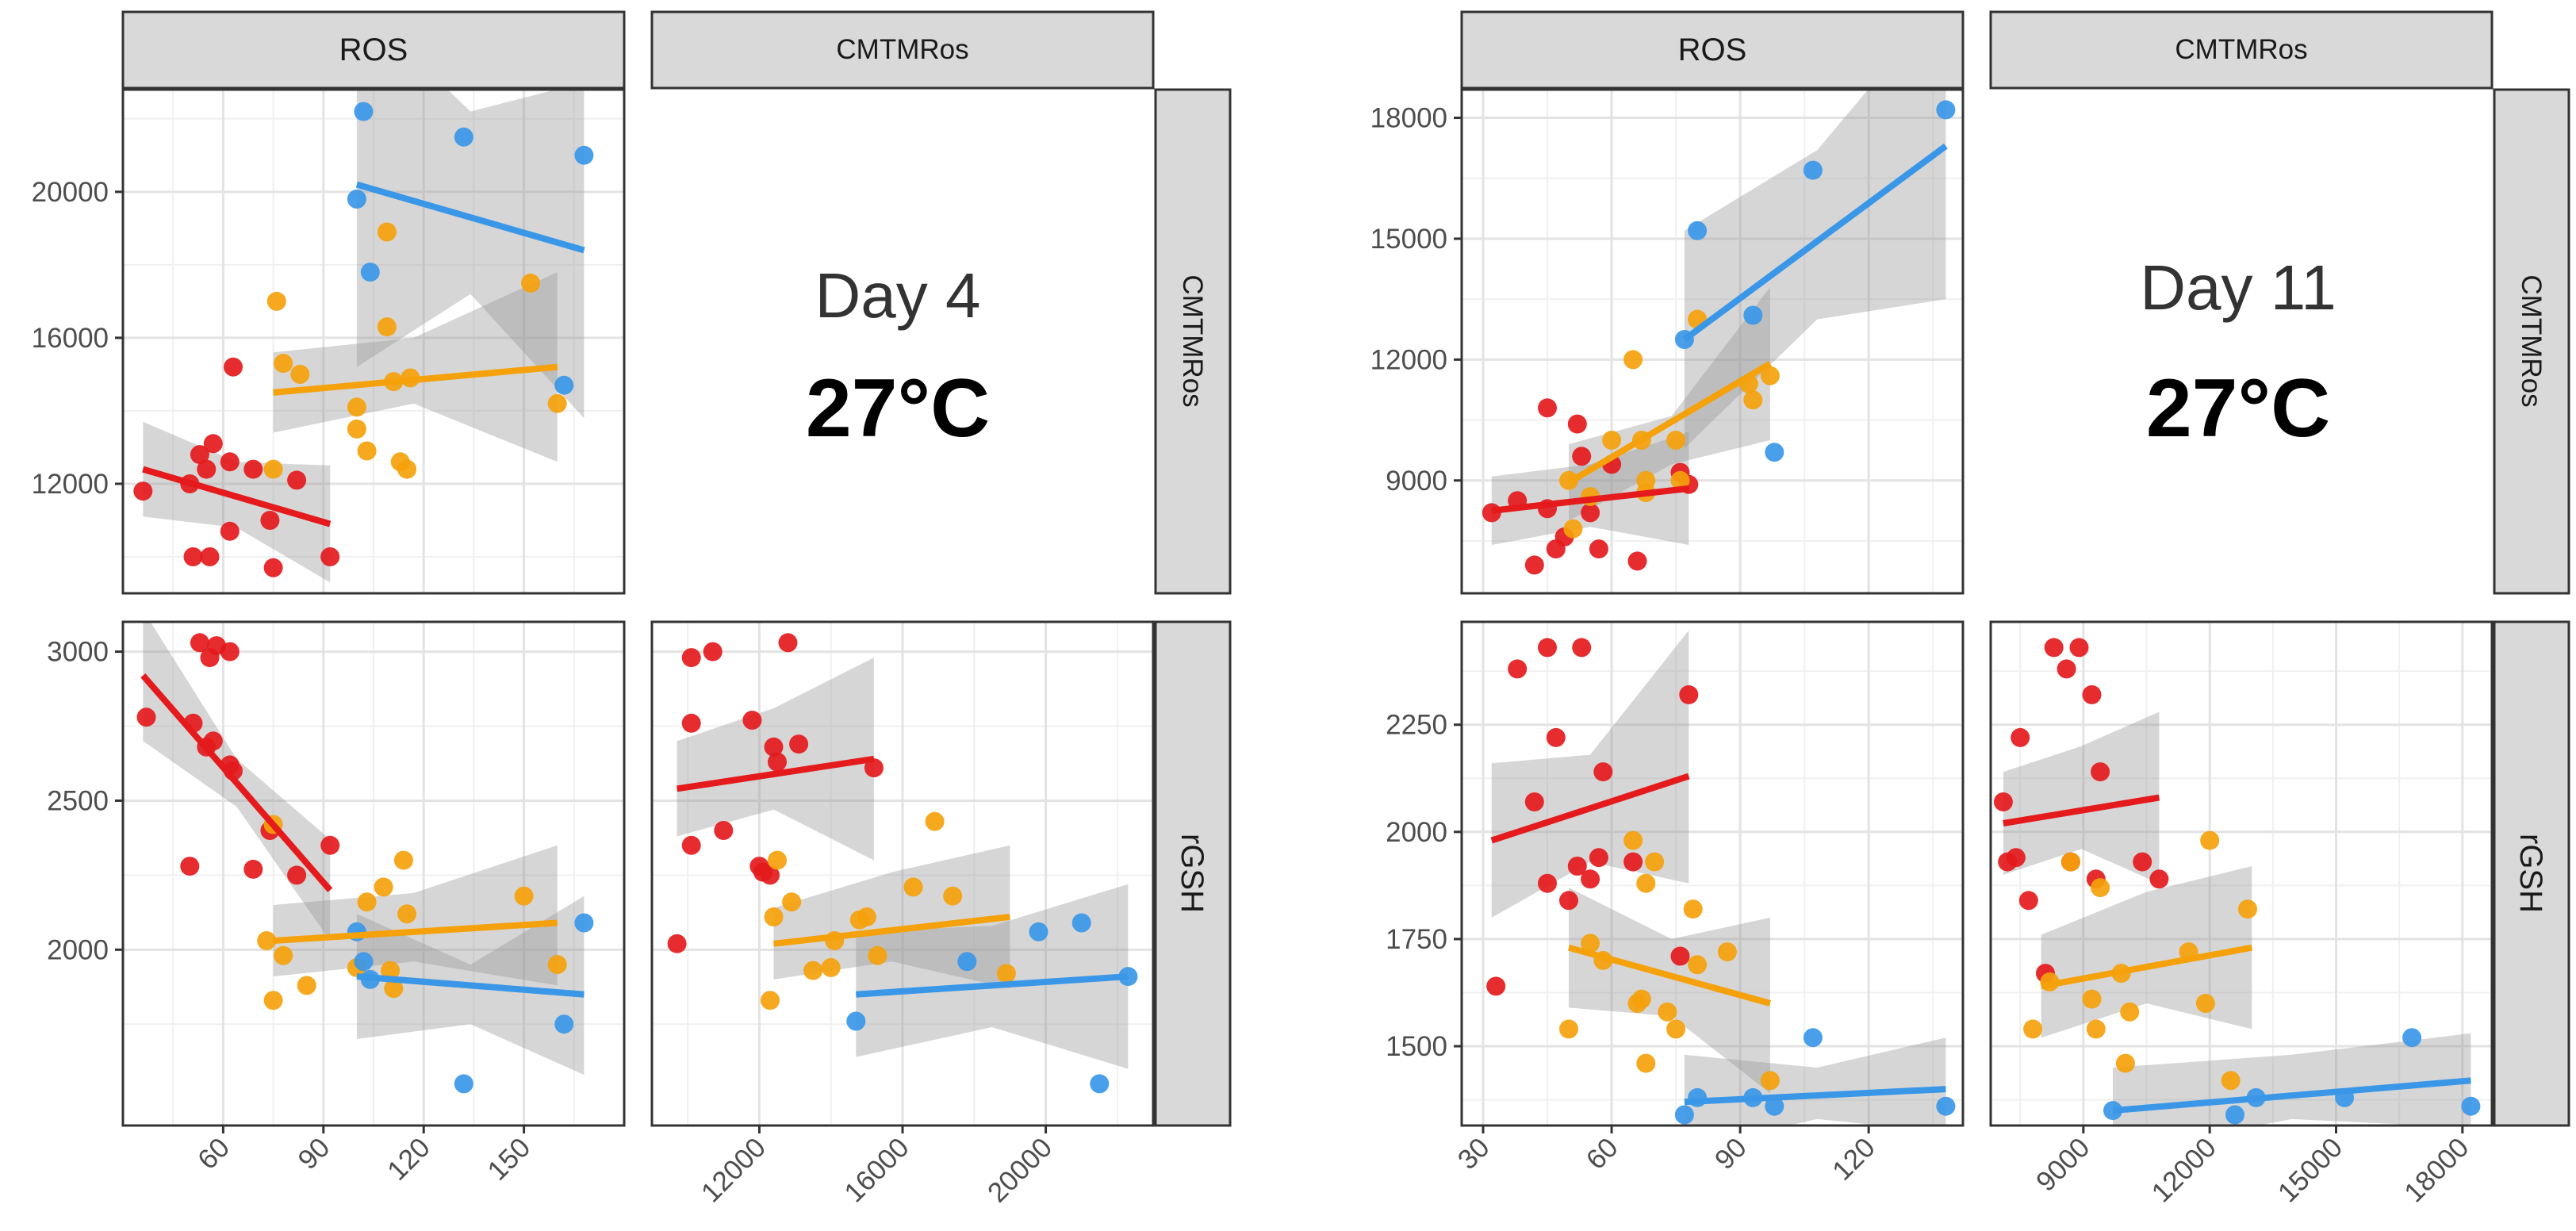 This screenshot has height=1231, width=2576. Describe the element at coordinates (2531, 873) in the screenshot. I see `strip-row-rgsh-day11` at that location.